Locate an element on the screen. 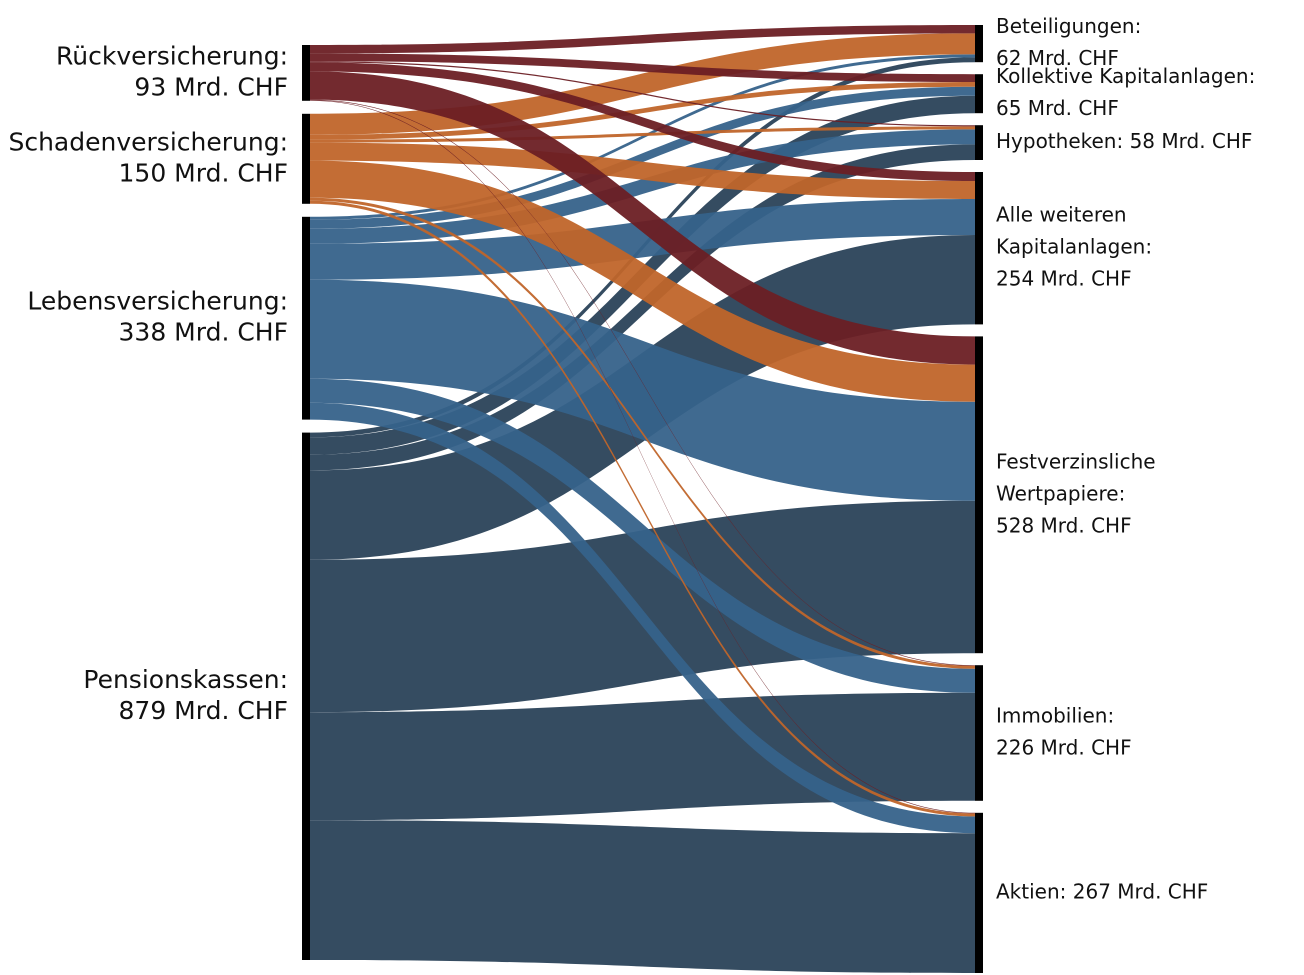 The width and height of the screenshot is (1304, 975). target-label: Hypotheken: 58 Mrd. CHF is located at coordinates (1124, 141).